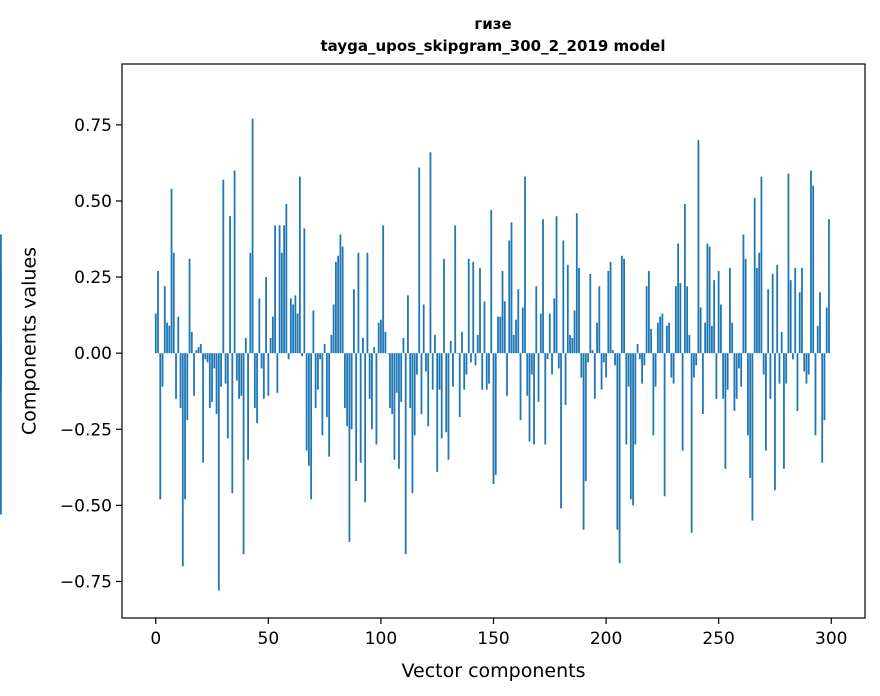  What do you see at coordinates (718, 639) in the screenshot?
I see `x-tick-label: 250` at bounding box center [718, 639].